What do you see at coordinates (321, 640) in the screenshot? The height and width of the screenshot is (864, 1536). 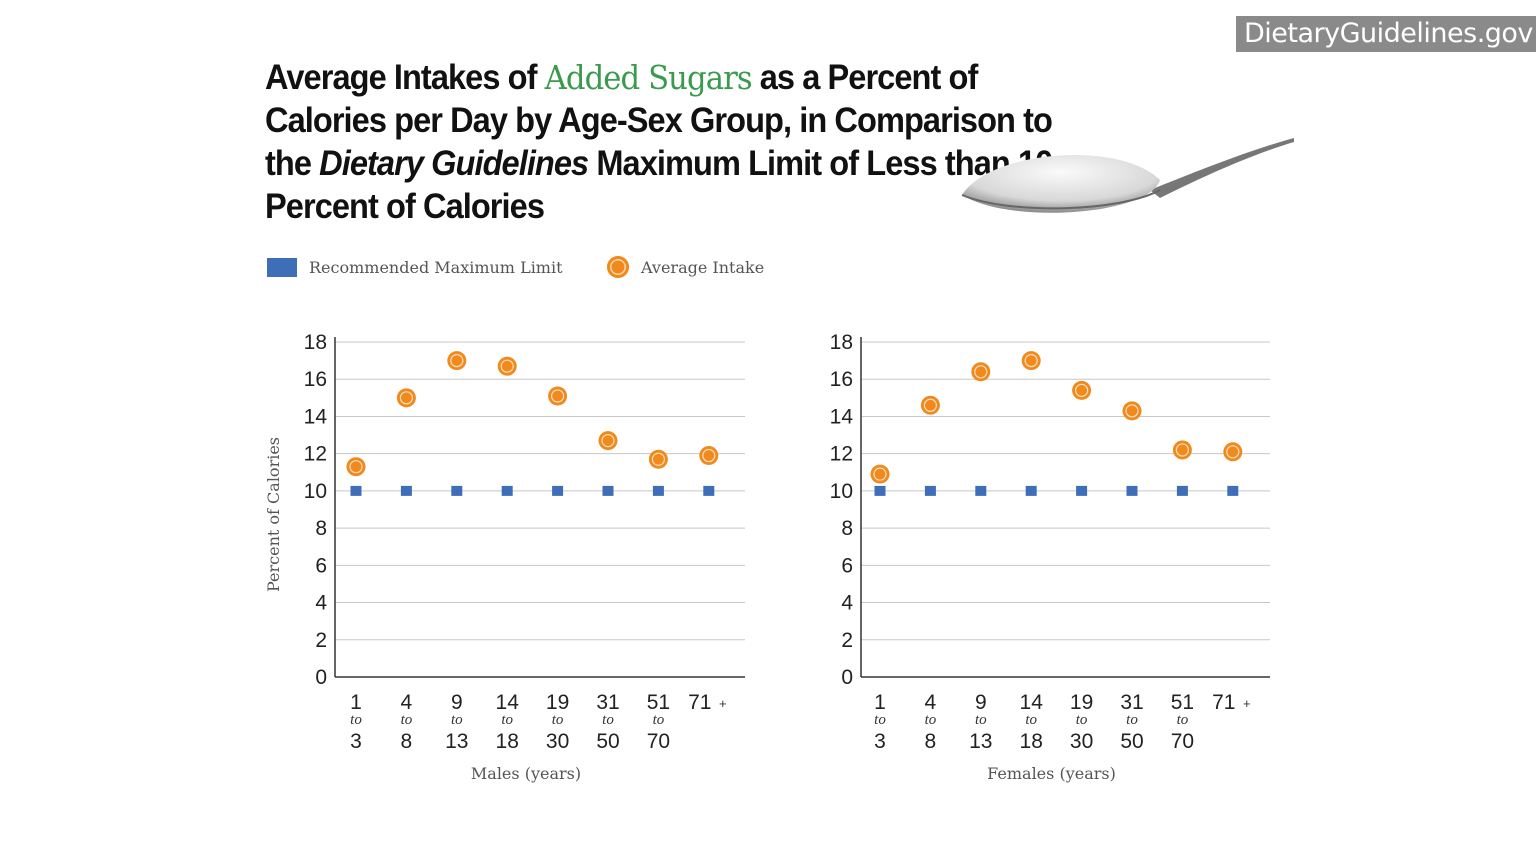 I see `y-tick-label: 2` at bounding box center [321, 640].